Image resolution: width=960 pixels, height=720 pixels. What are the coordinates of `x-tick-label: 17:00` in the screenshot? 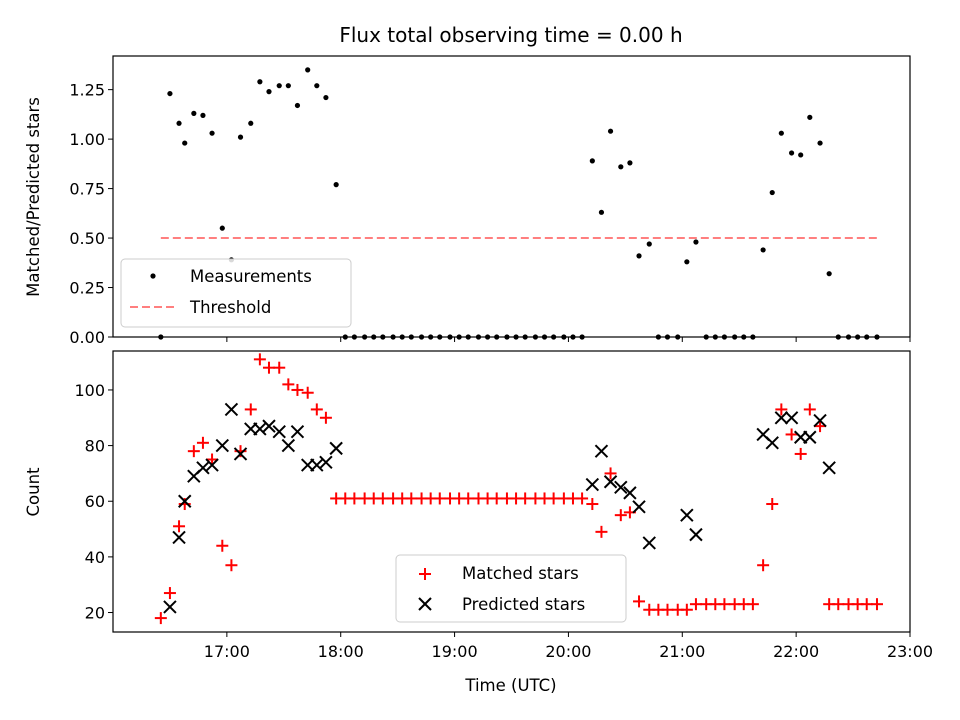 It's located at (227, 651).